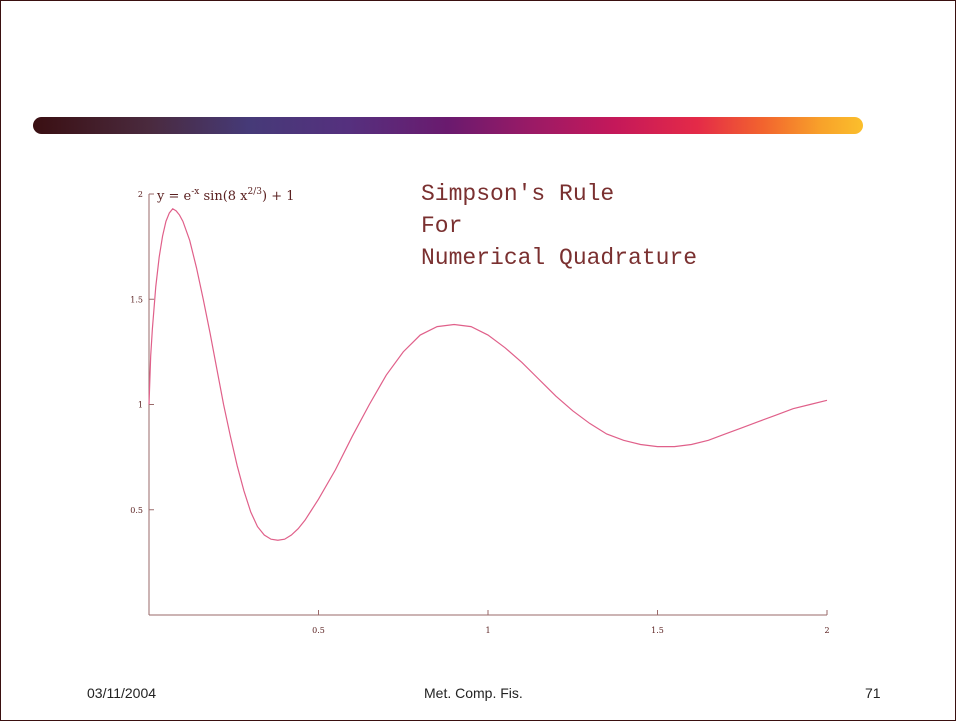  I want to click on y-tick-label: 1.5, so click(136, 299).